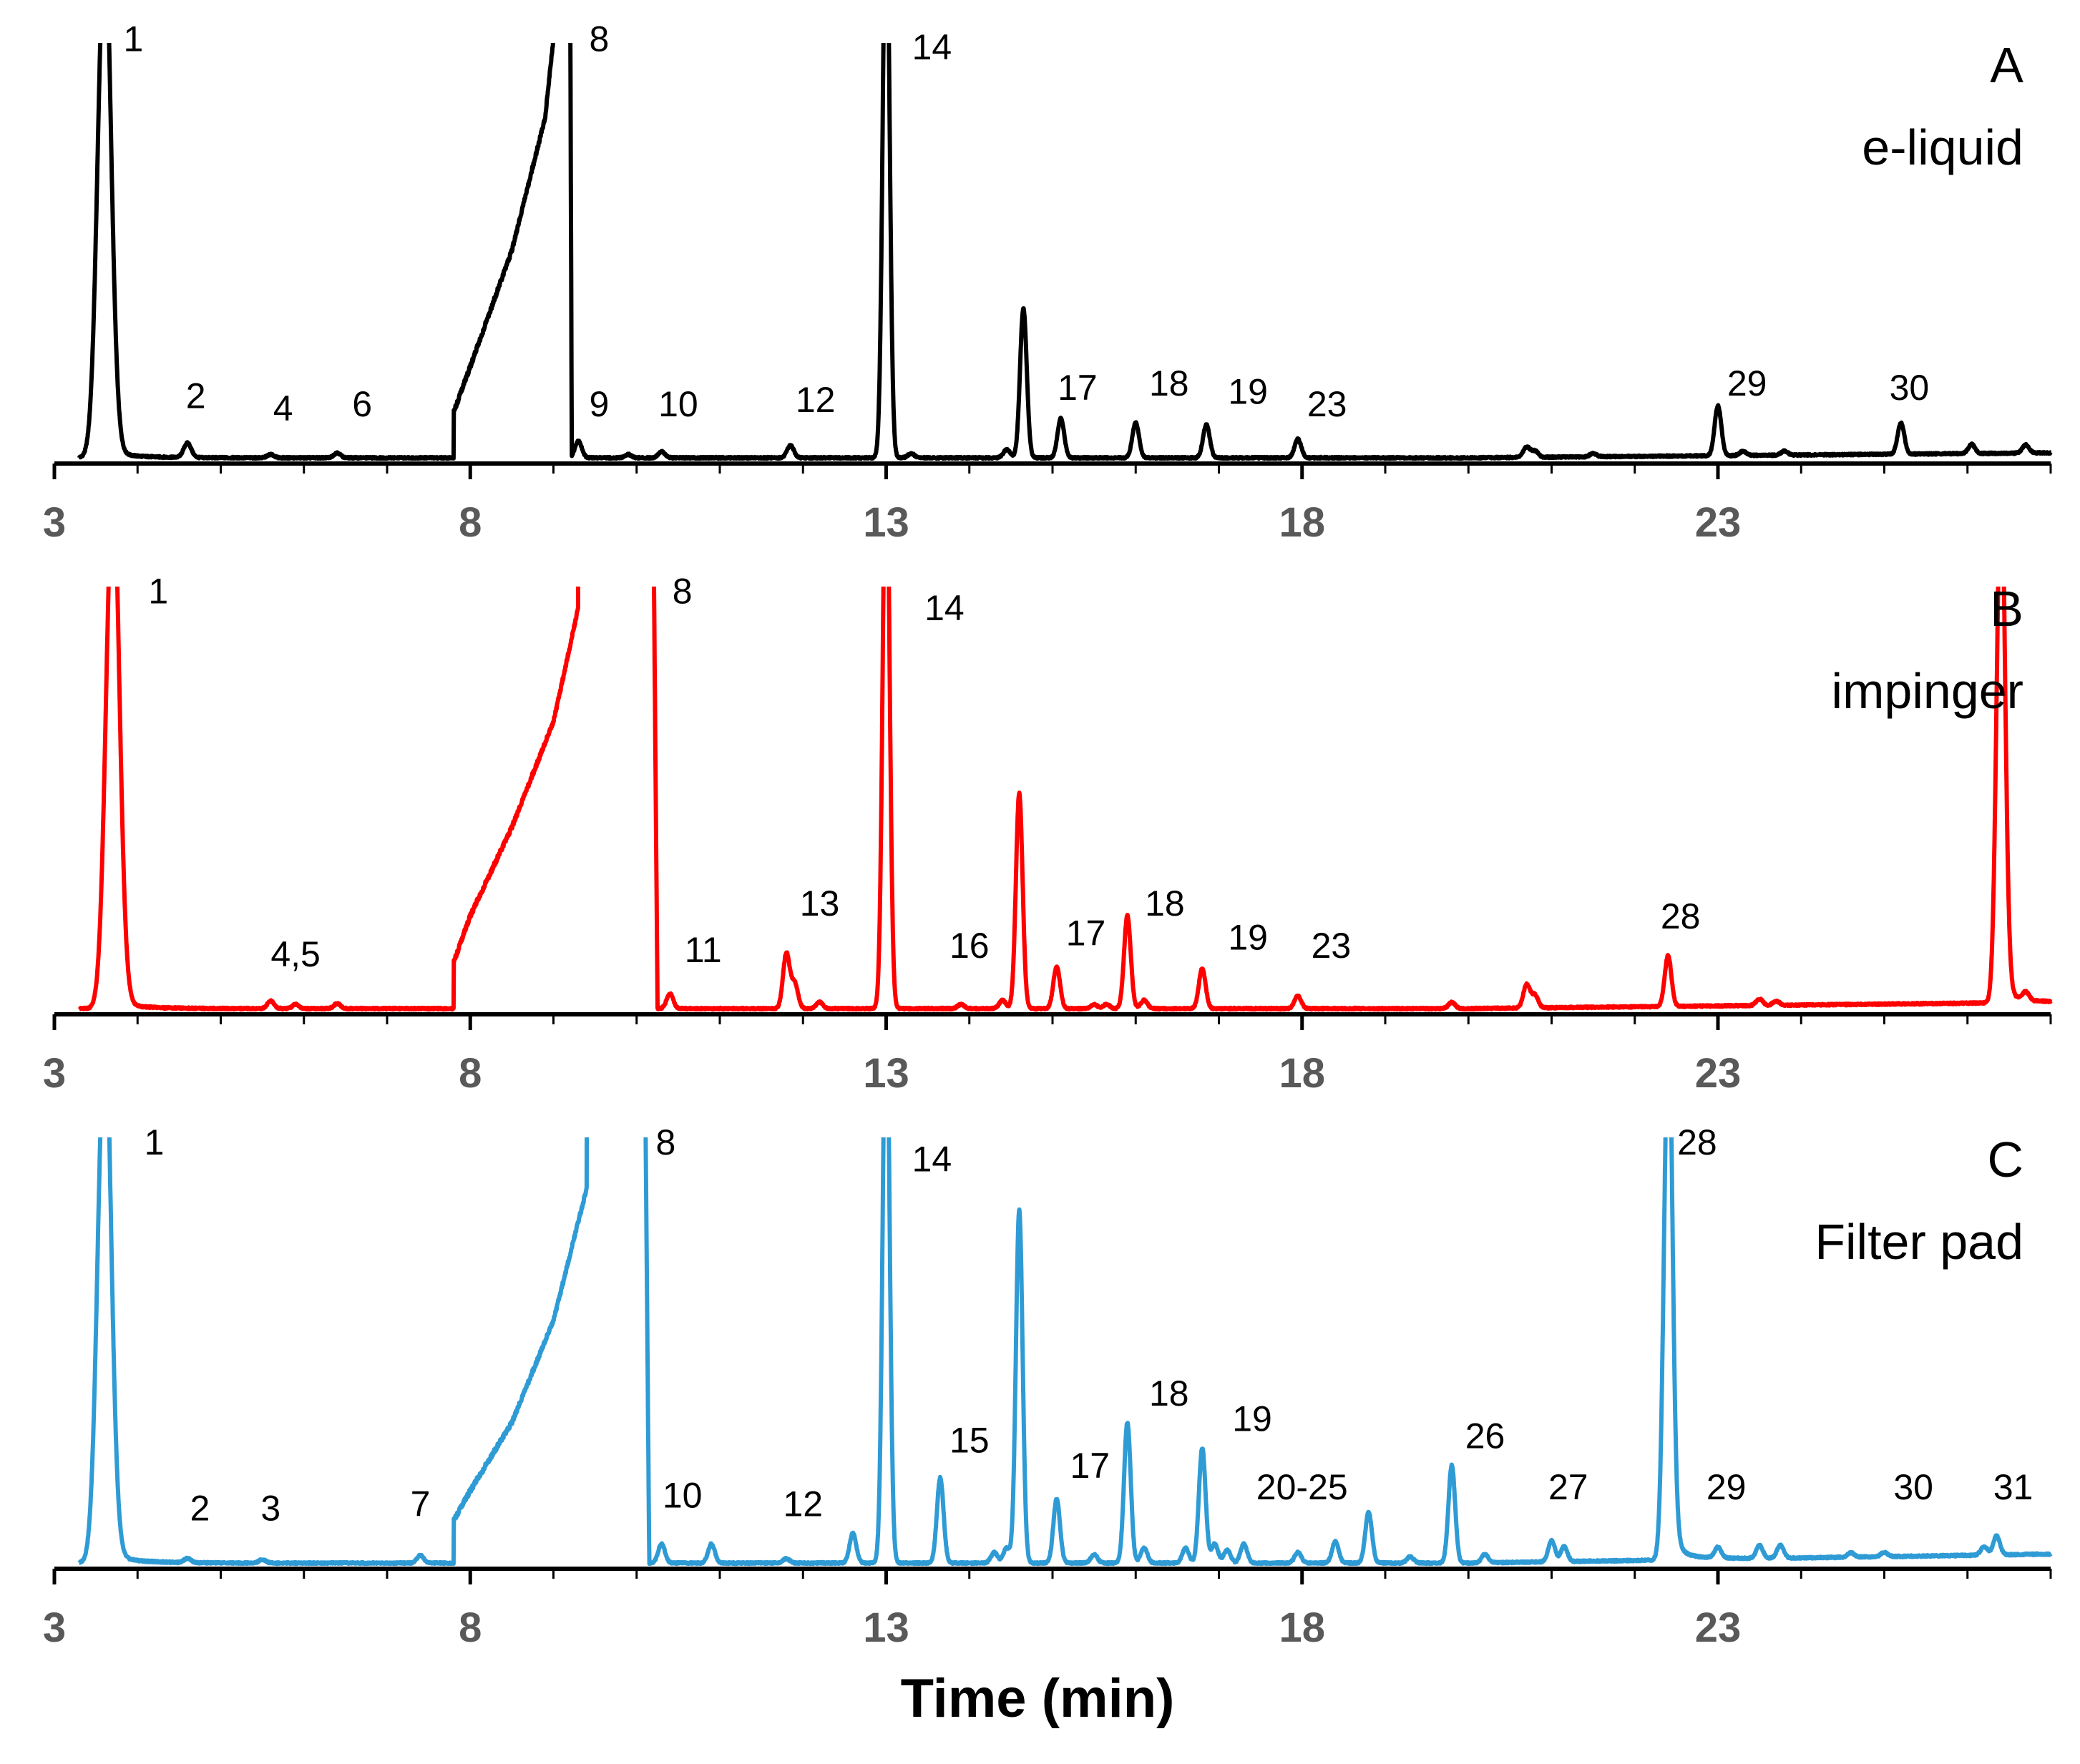 The image size is (2080, 1764). Describe the element at coordinates (969, 946) in the screenshot. I see `peak-label: 16` at that location.